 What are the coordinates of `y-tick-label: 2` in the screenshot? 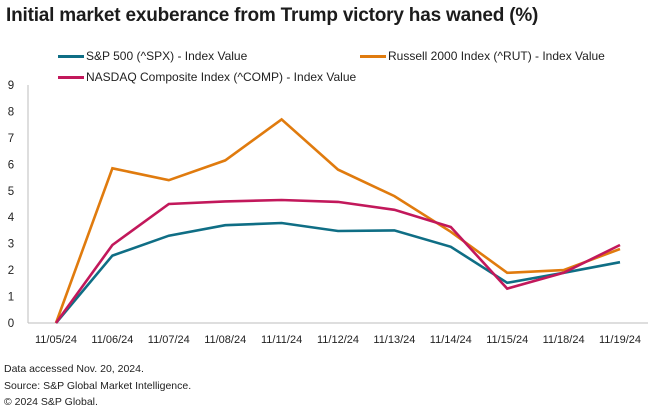 It's located at (11, 271).